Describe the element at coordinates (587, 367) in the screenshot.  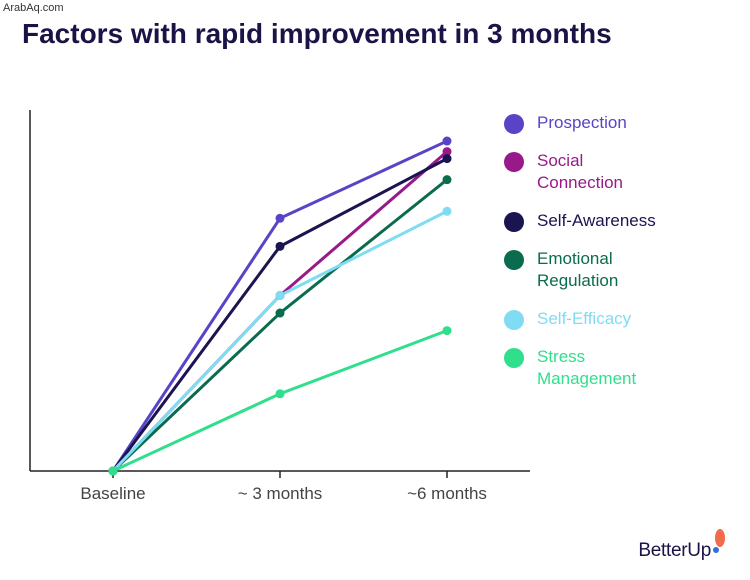
I see `legend-label: Stress Management` at that location.